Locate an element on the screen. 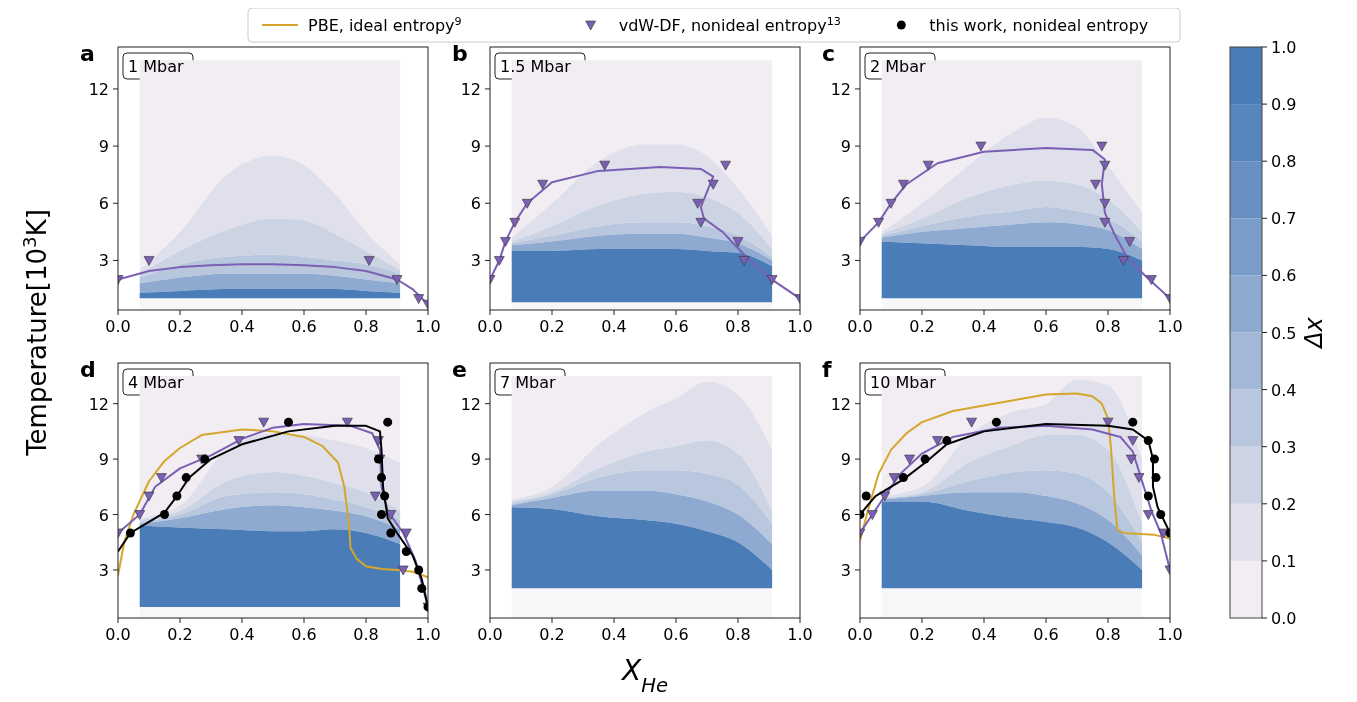 The image size is (1357, 702). y-tick-label: 1.0 is located at coordinates (1284, 47).